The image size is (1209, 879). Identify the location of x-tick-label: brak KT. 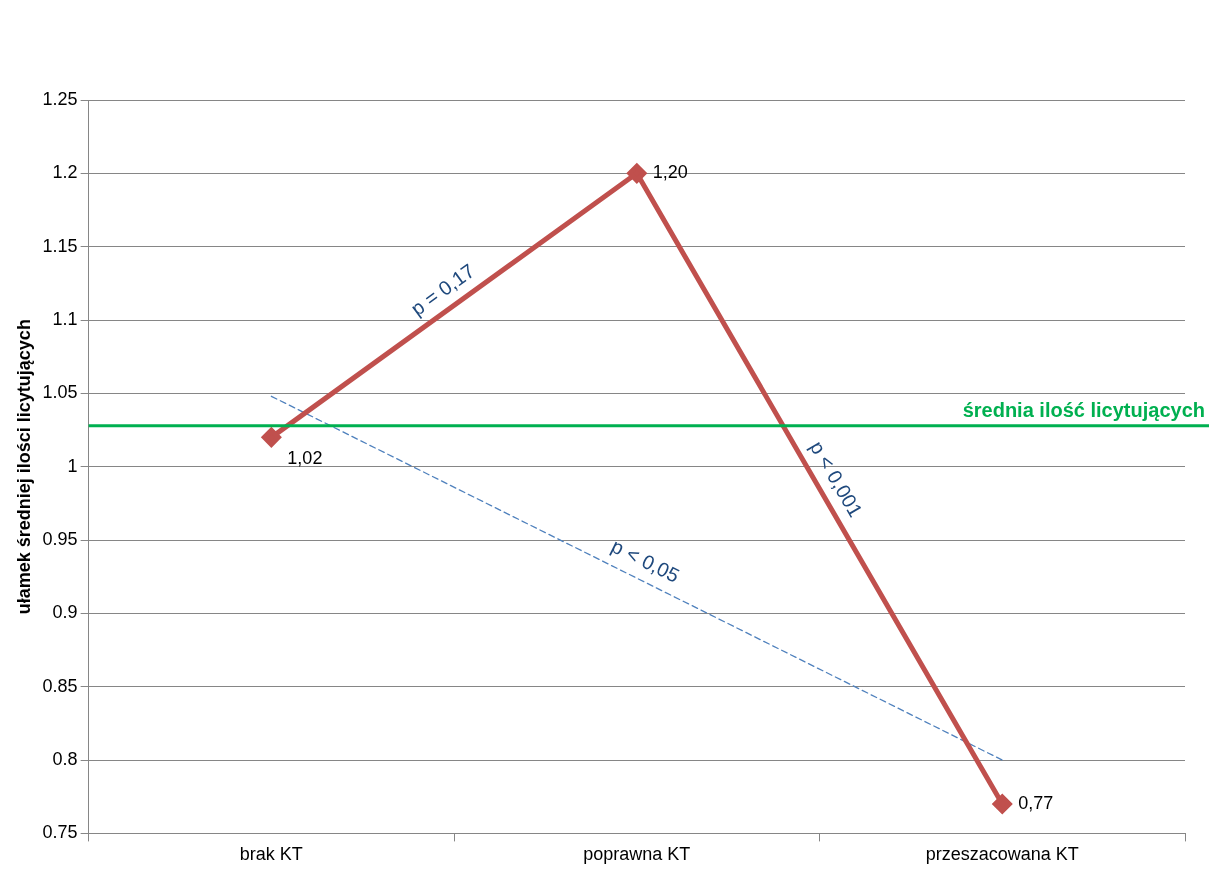
(271, 854).